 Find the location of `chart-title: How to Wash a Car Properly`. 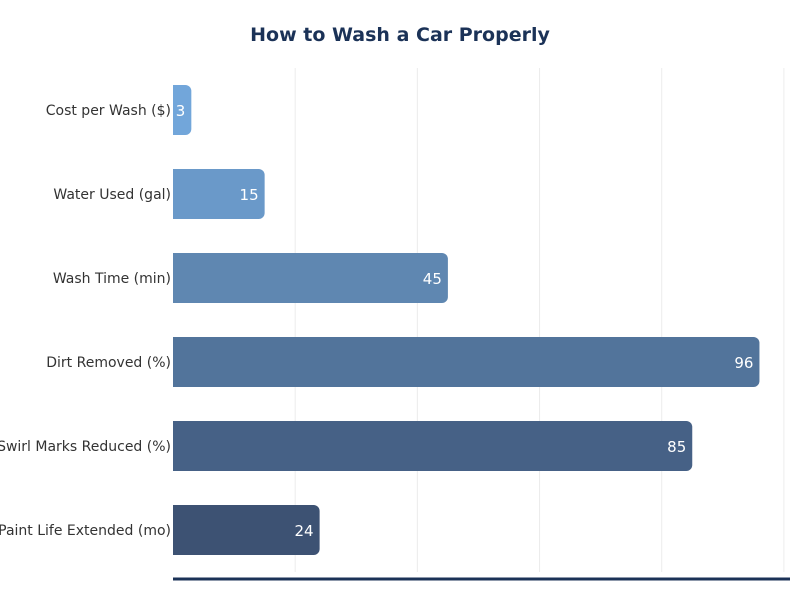

chart-title: How to Wash a Car Properly is located at coordinates (400, 35).